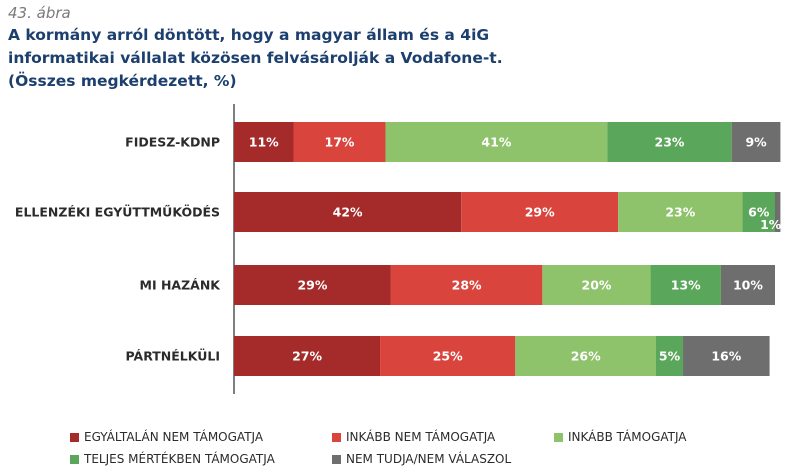 This screenshot has height=472, width=800. I want to click on figure-number: 43. ábra, so click(39, 13).